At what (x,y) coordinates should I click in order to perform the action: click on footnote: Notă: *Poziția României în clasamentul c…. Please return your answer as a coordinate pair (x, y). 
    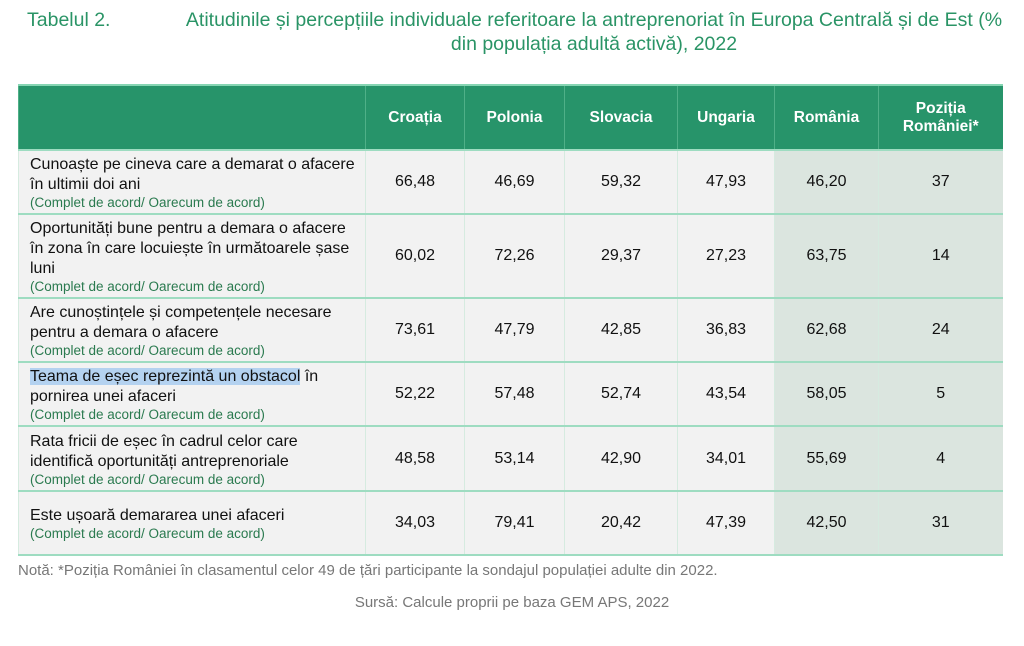
    Looking at the image, I should click on (368, 570).